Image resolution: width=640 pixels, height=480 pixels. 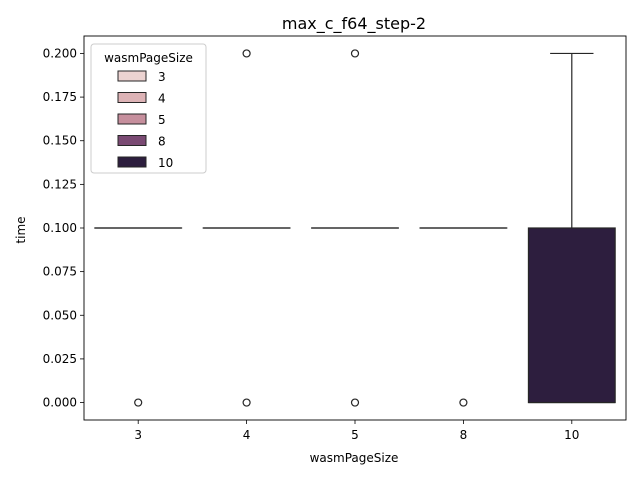 What do you see at coordinates (148, 108) in the screenshot?
I see `legend: wasmPageSize 3 4 5 8 10` at bounding box center [148, 108].